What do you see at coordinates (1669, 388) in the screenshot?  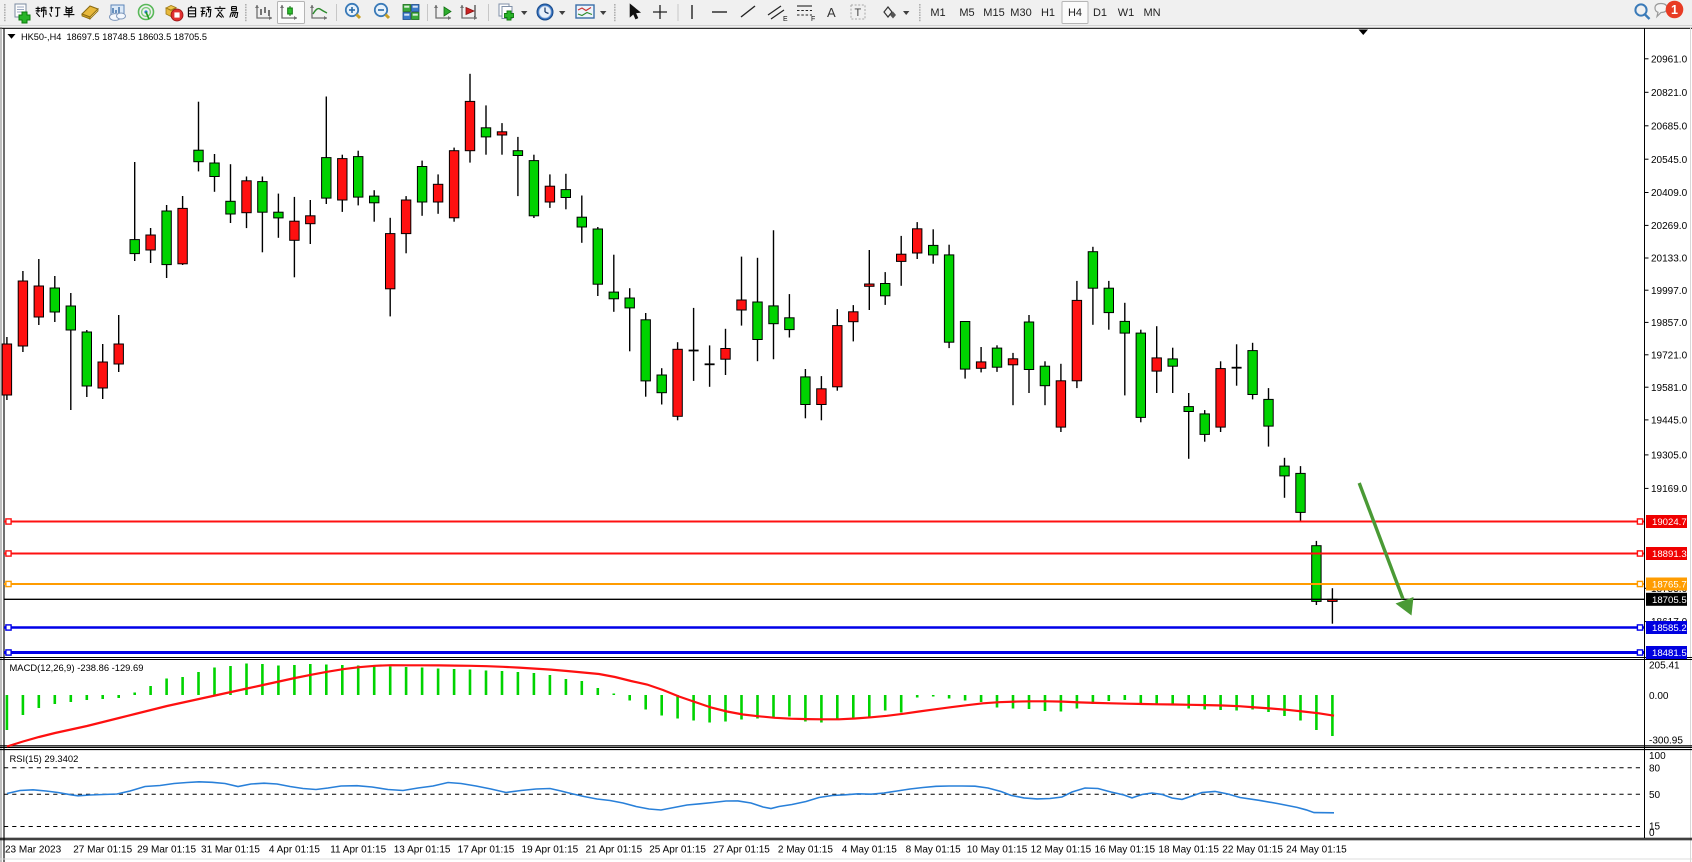 I see `svg-text: 19581.0` at bounding box center [1669, 388].